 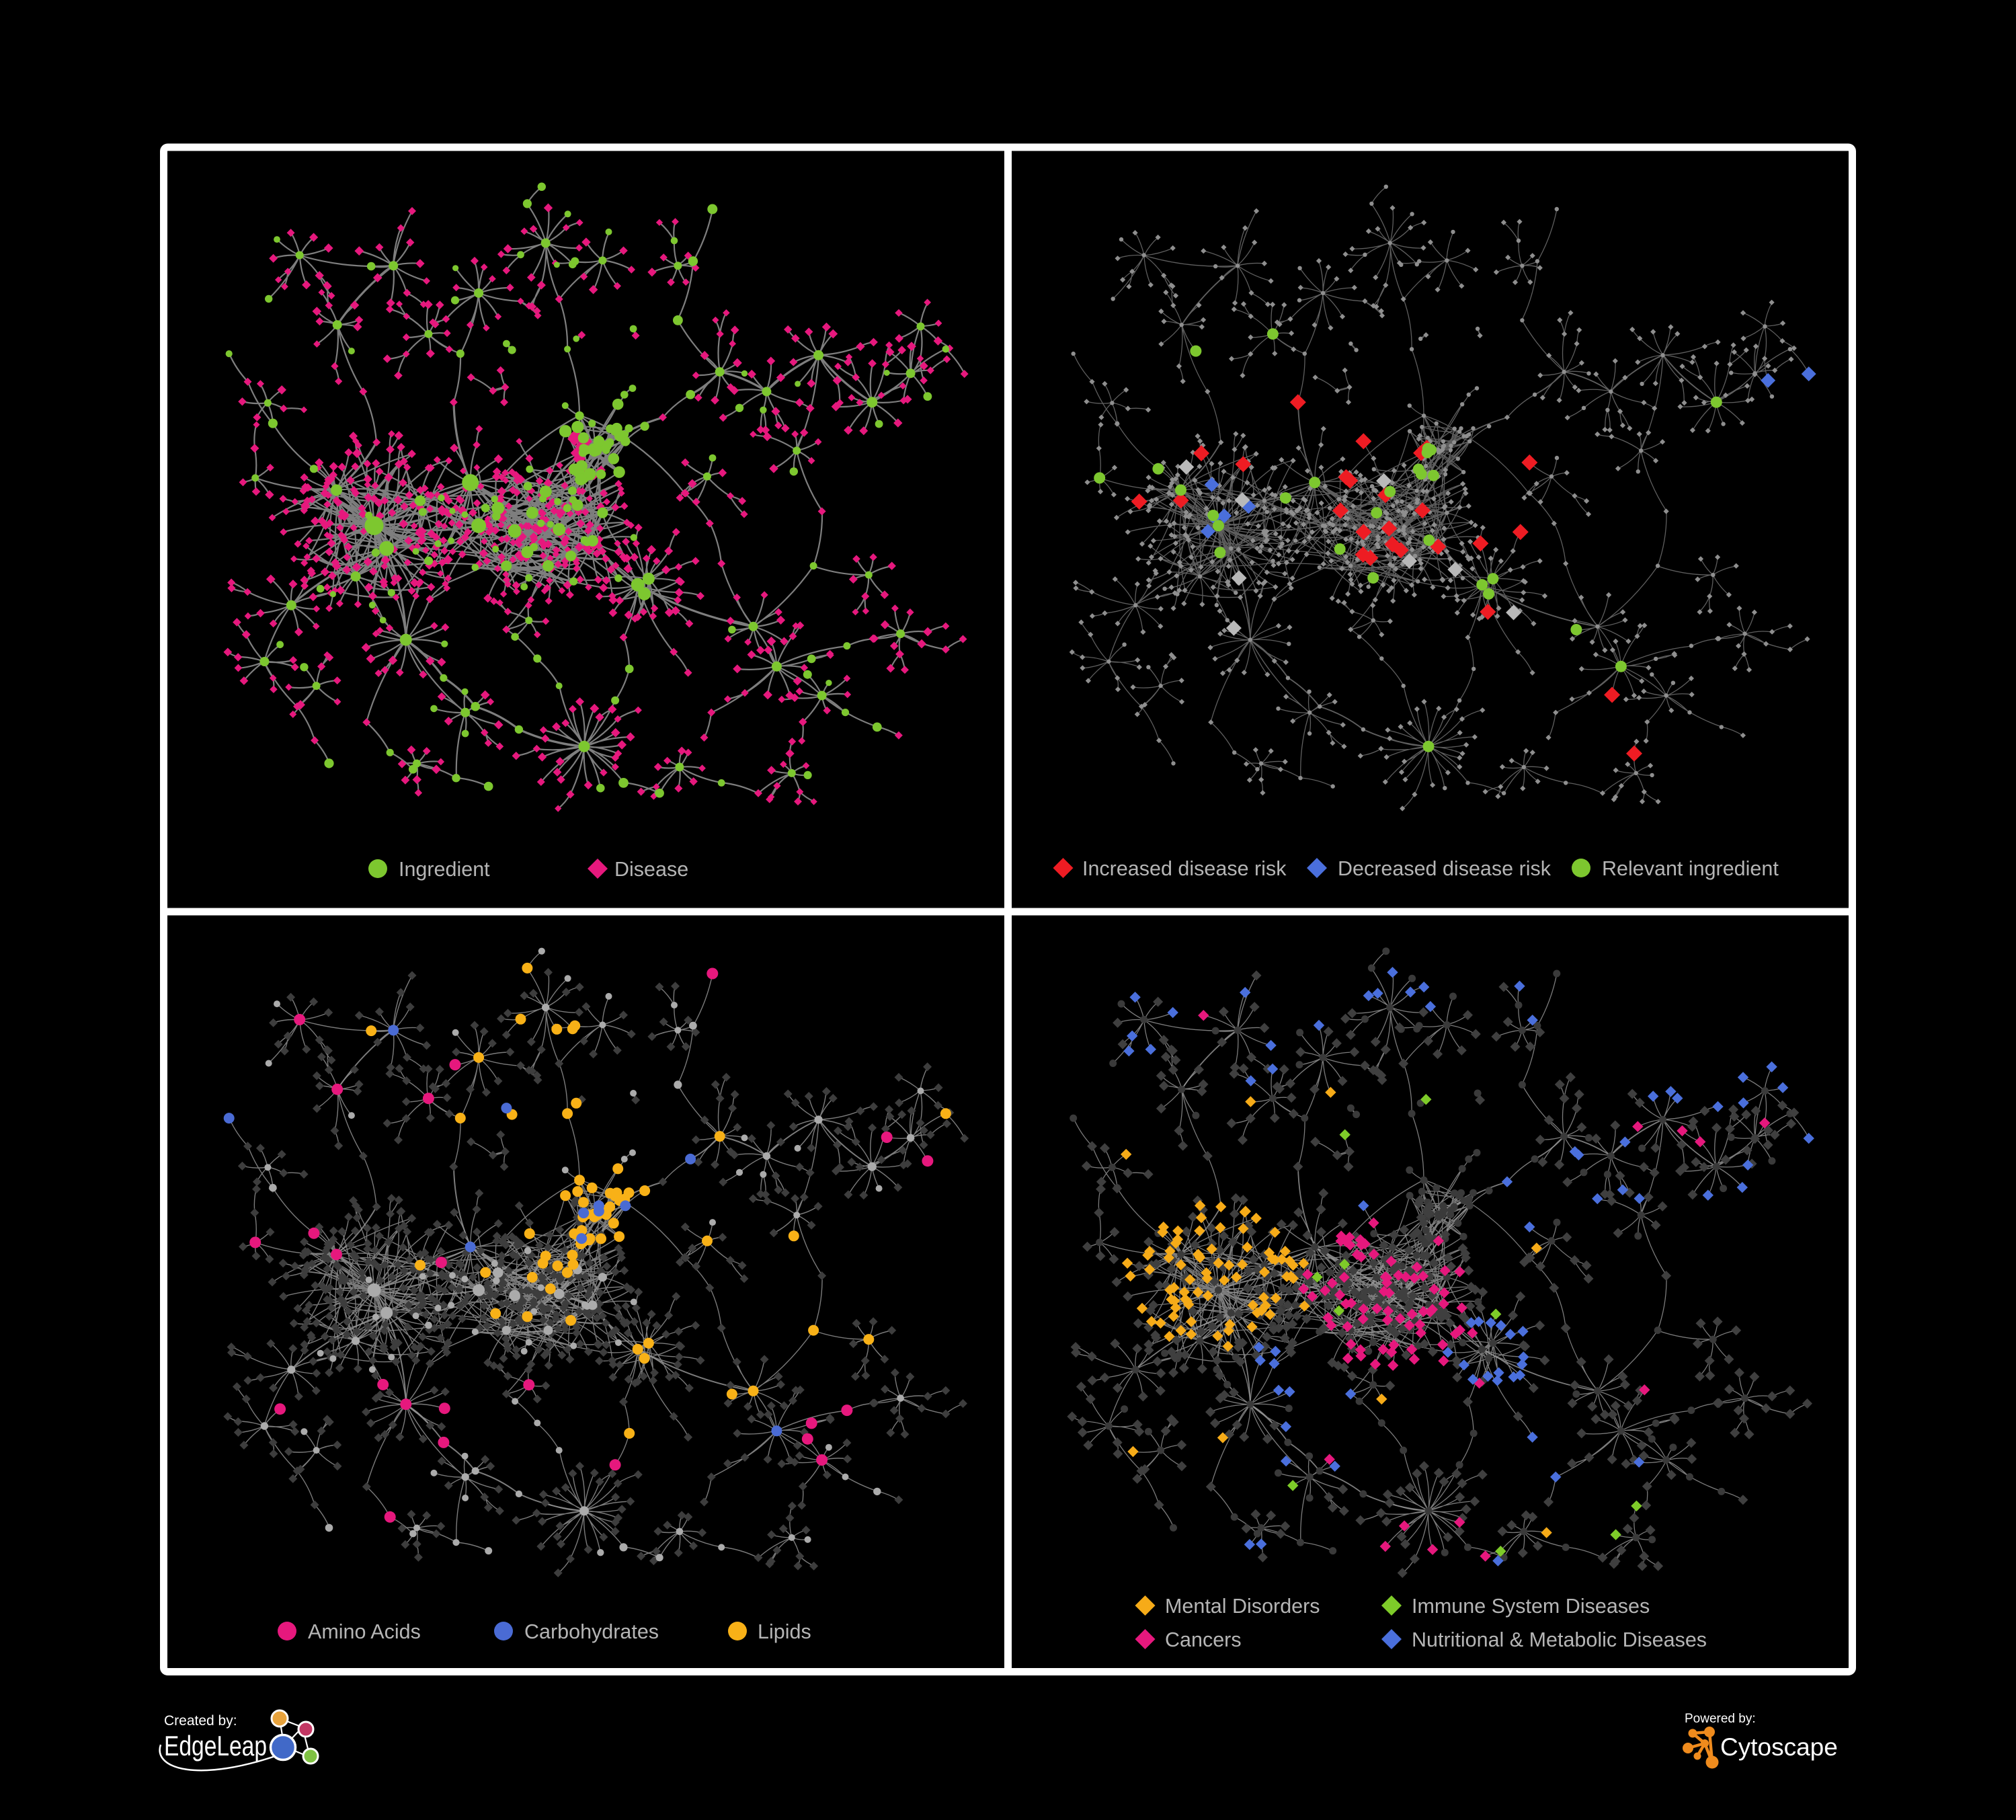 What do you see at coordinates (215, 1746) in the screenshot?
I see `svg-text: EdgeLeap` at bounding box center [215, 1746].